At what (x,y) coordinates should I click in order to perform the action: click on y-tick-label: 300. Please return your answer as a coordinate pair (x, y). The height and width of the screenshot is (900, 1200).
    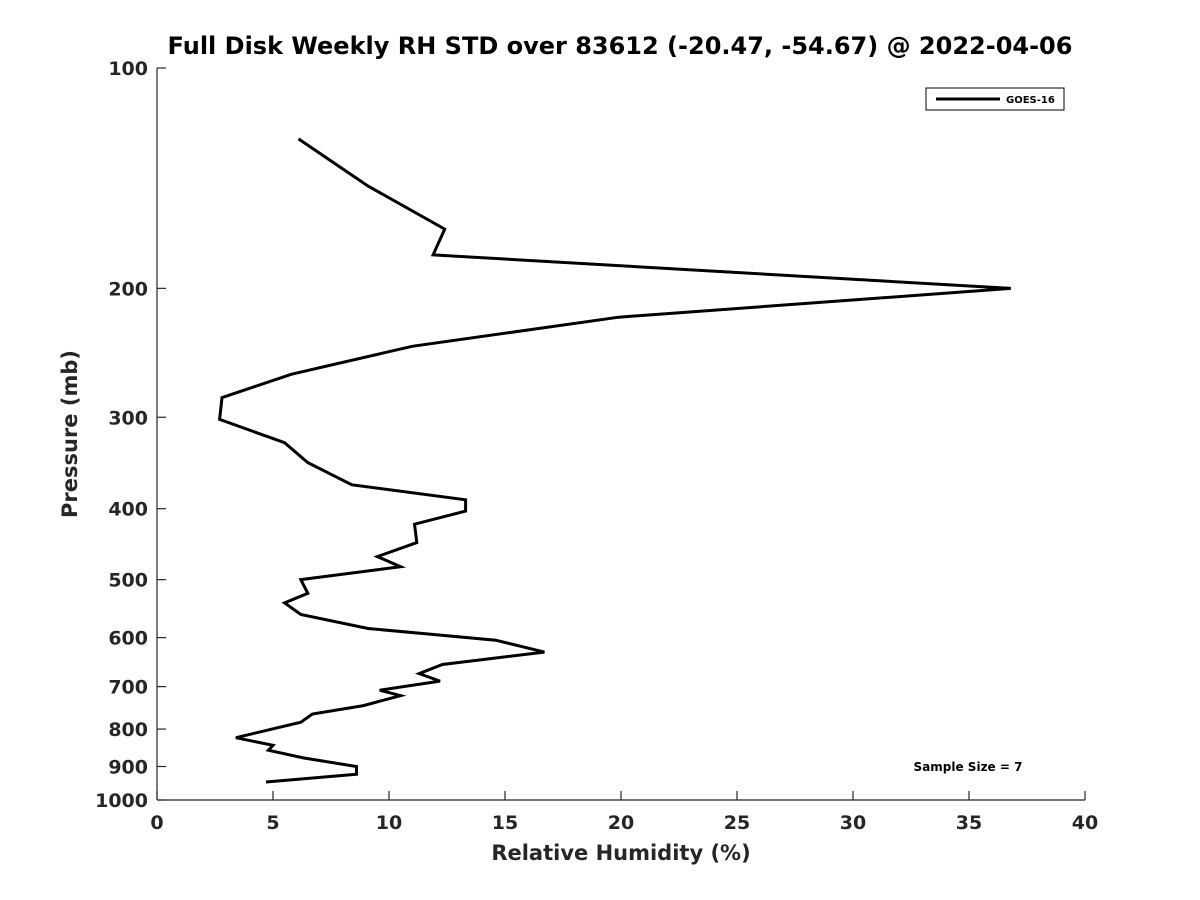
    Looking at the image, I should click on (128, 418).